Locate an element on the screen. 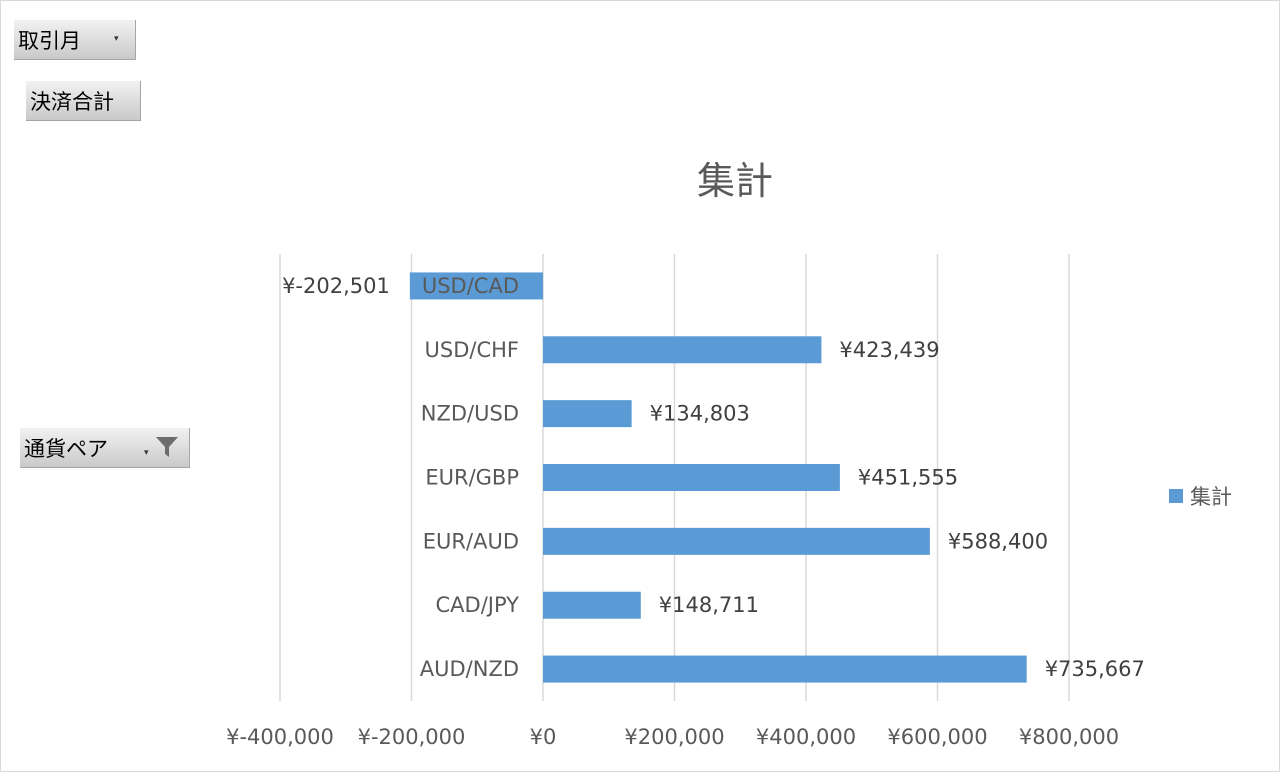 The height and width of the screenshot is (772, 1280). legend-swatch is located at coordinates (1176, 496).